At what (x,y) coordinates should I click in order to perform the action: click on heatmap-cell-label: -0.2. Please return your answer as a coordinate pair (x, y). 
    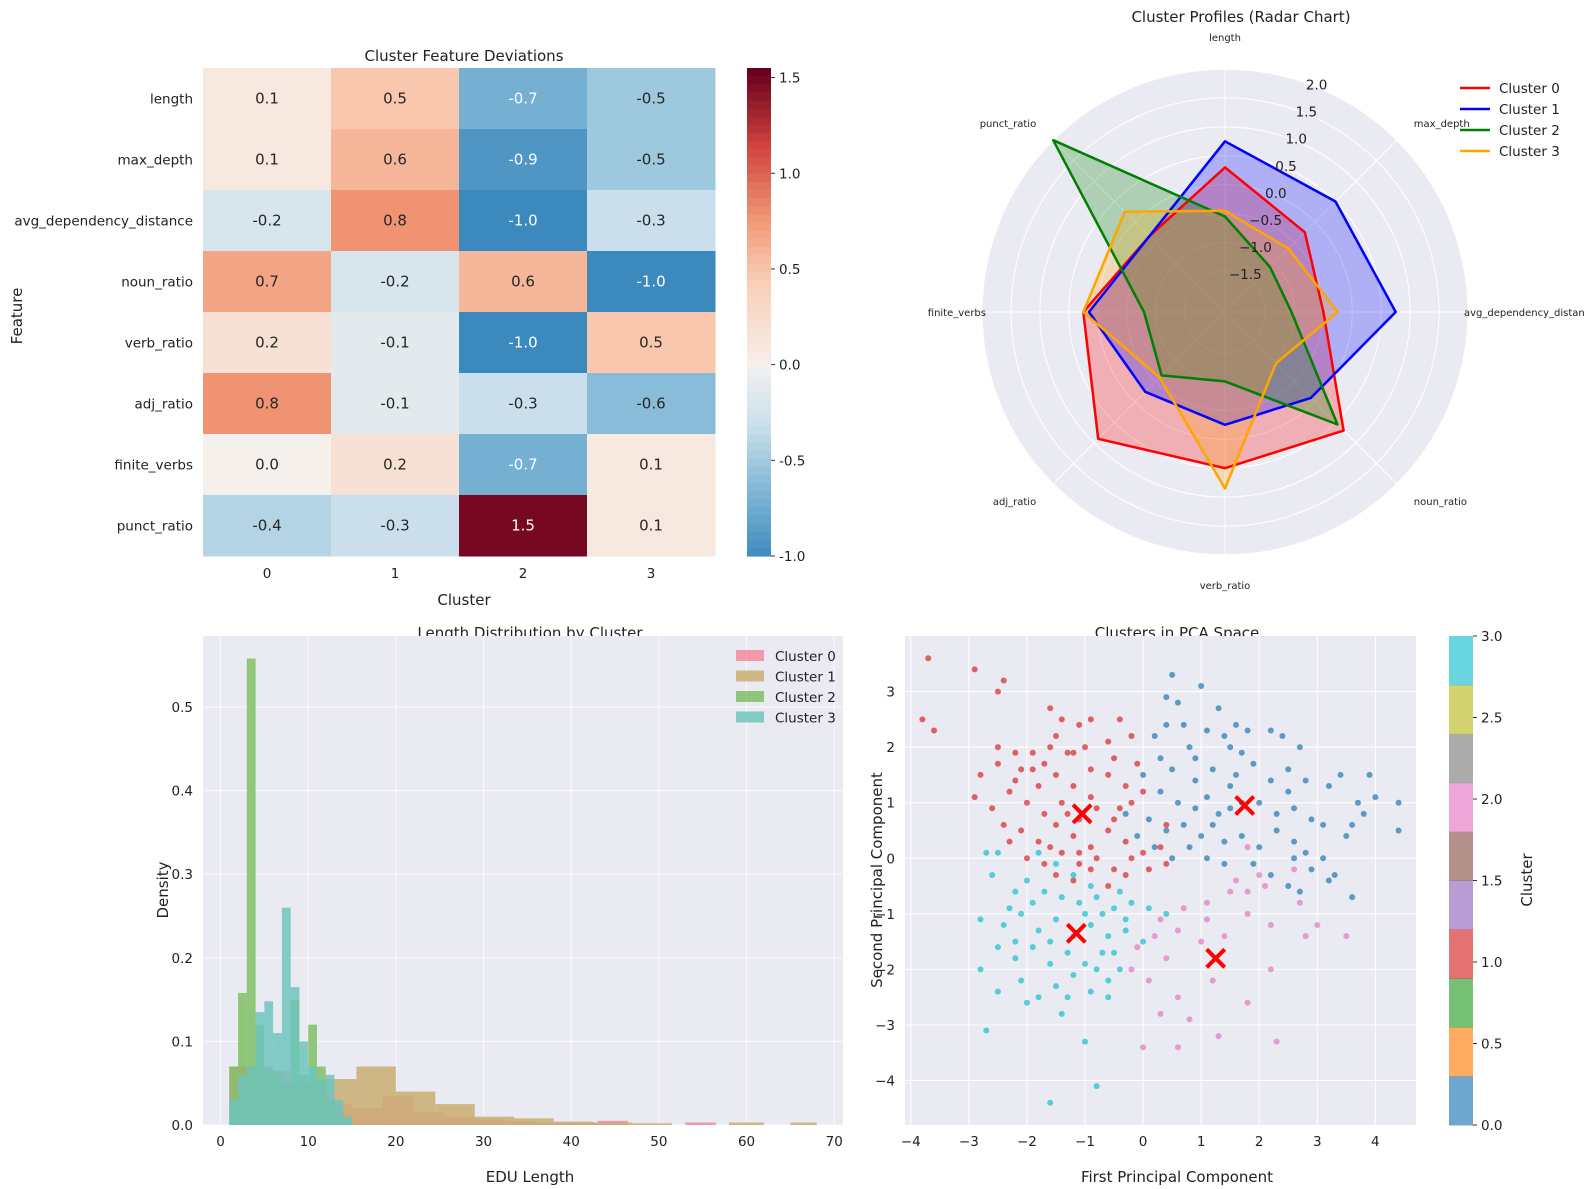
    Looking at the image, I should click on (266, 221).